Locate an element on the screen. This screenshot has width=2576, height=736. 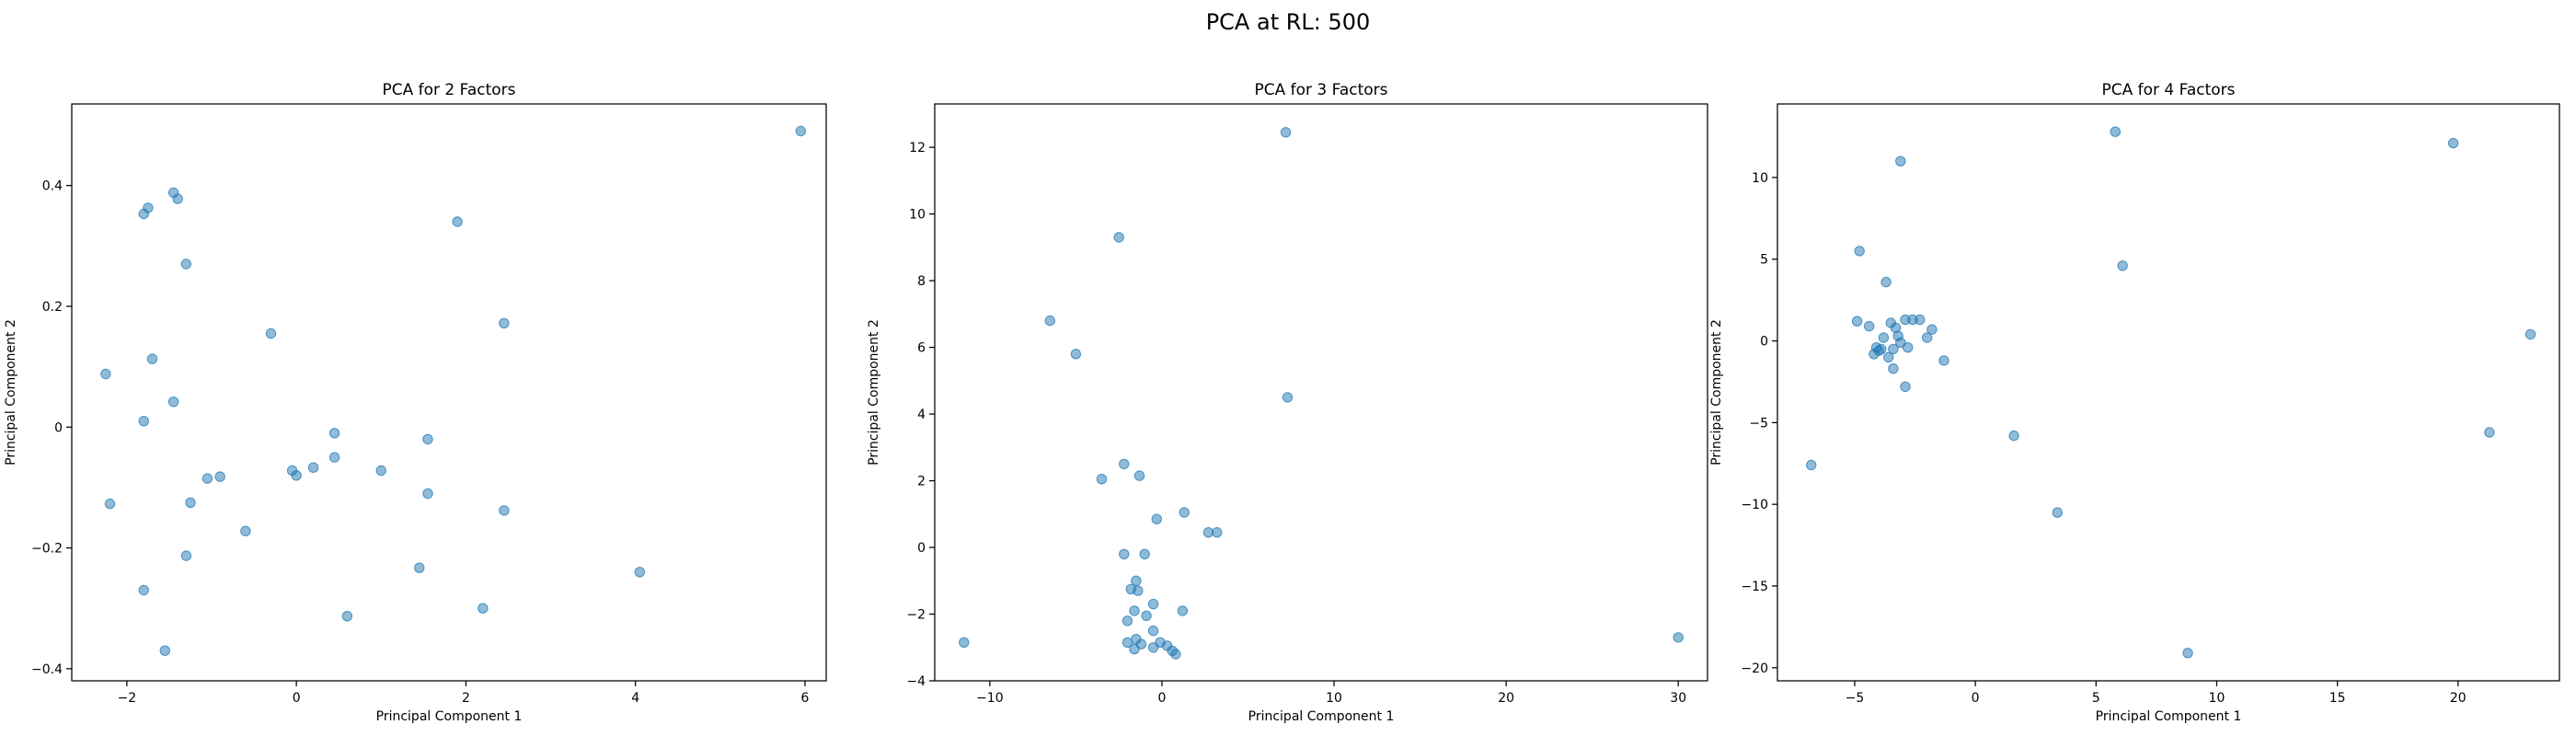
y-tick-label: 8 is located at coordinates (921, 281).